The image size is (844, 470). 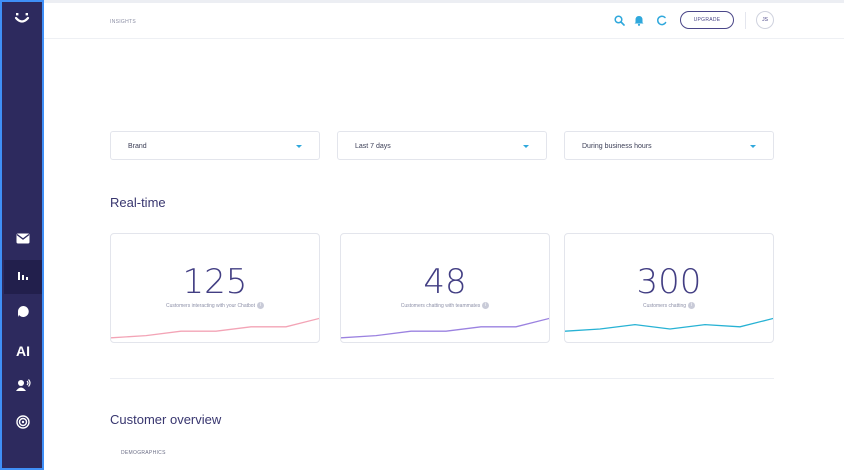 I want to click on metric-caption: Customers chatting with teammates i, so click(x=445, y=305).